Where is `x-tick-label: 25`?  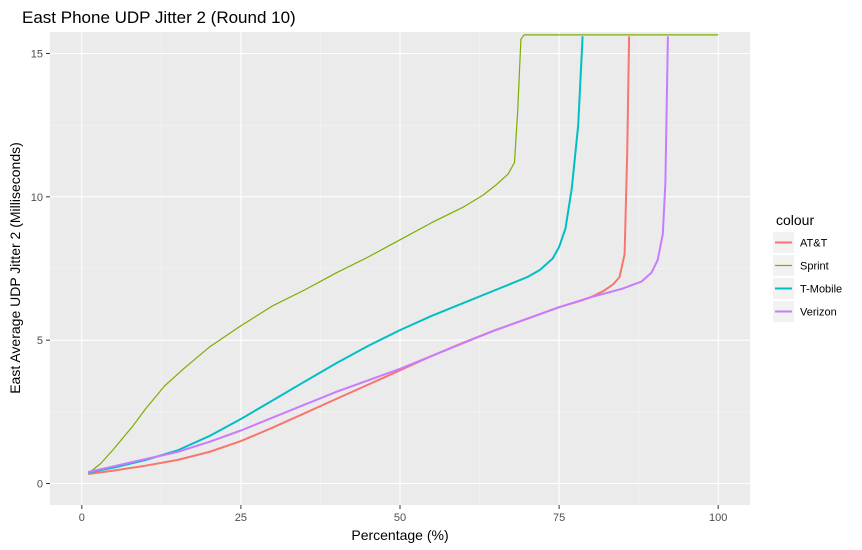 x-tick-label: 25 is located at coordinates (241, 518).